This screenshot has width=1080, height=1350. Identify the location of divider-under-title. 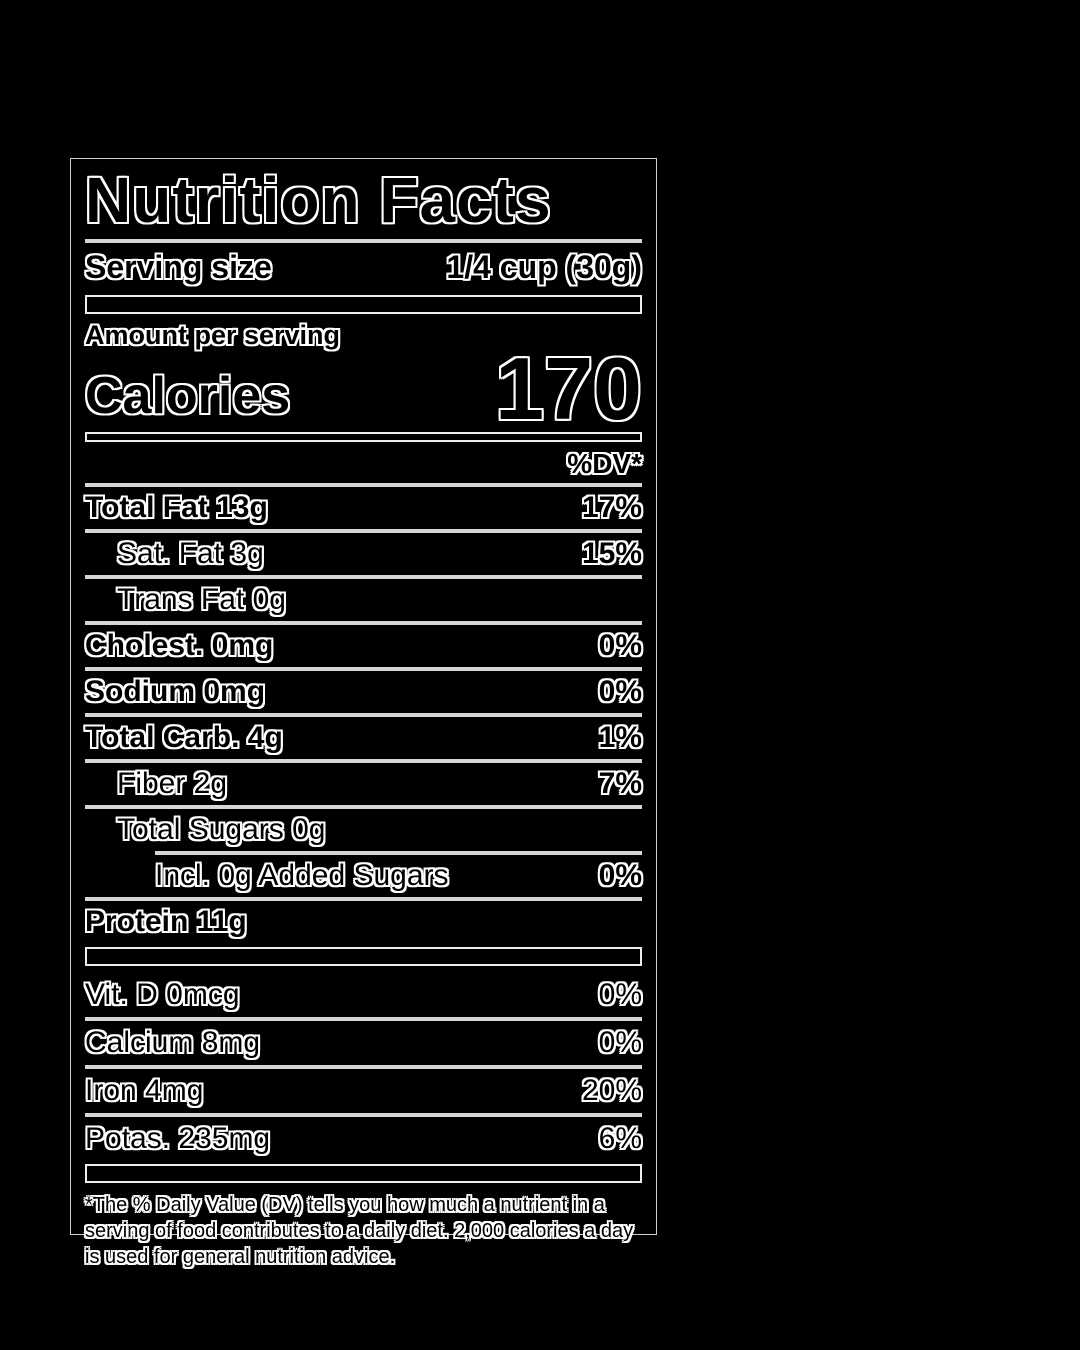
(363, 241).